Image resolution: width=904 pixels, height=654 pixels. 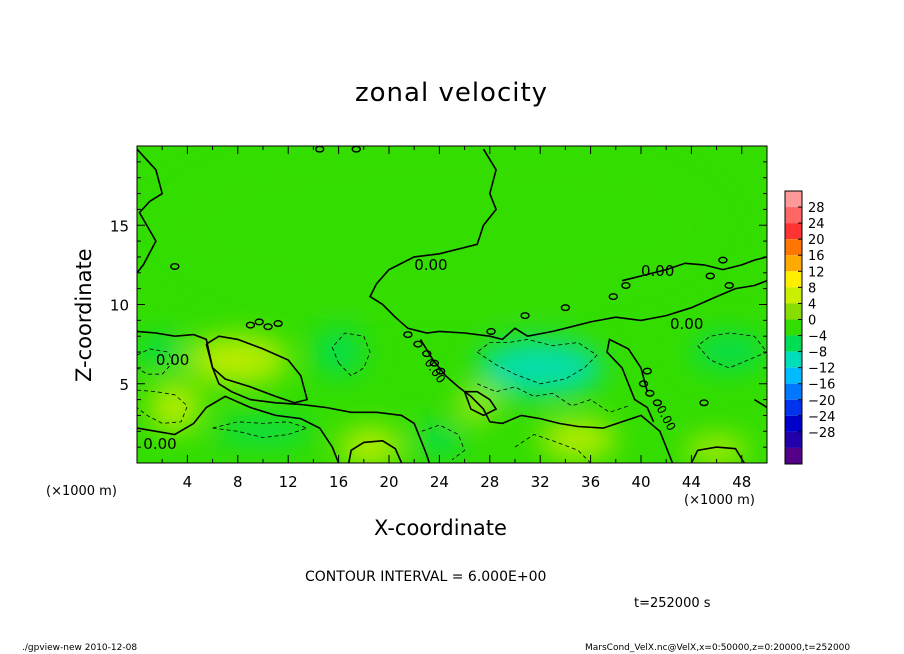 What do you see at coordinates (821, 433) in the screenshot?
I see `colorbar-tick-label: −28` at bounding box center [821, 433].